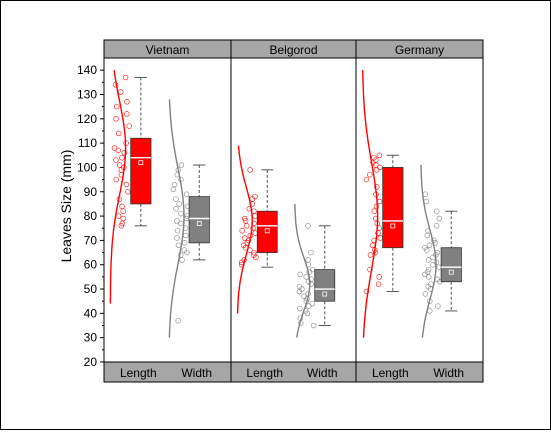  What do you see at coordinates (91, 289) in the screenshot?
I see `y-tick-label: 50` at bounding box center [91, 289].